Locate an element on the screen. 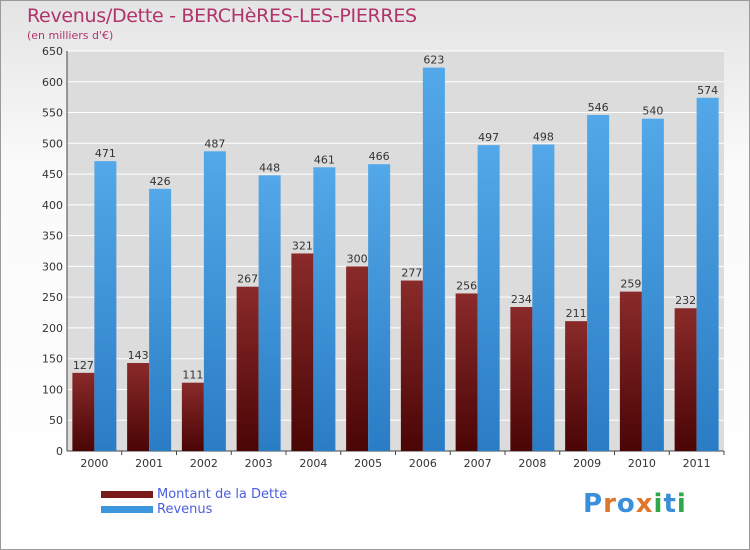 Image resolution: width=750 pixels, height=550 pixels. data-label-dette: 234 is located at coordinates (521, 299).